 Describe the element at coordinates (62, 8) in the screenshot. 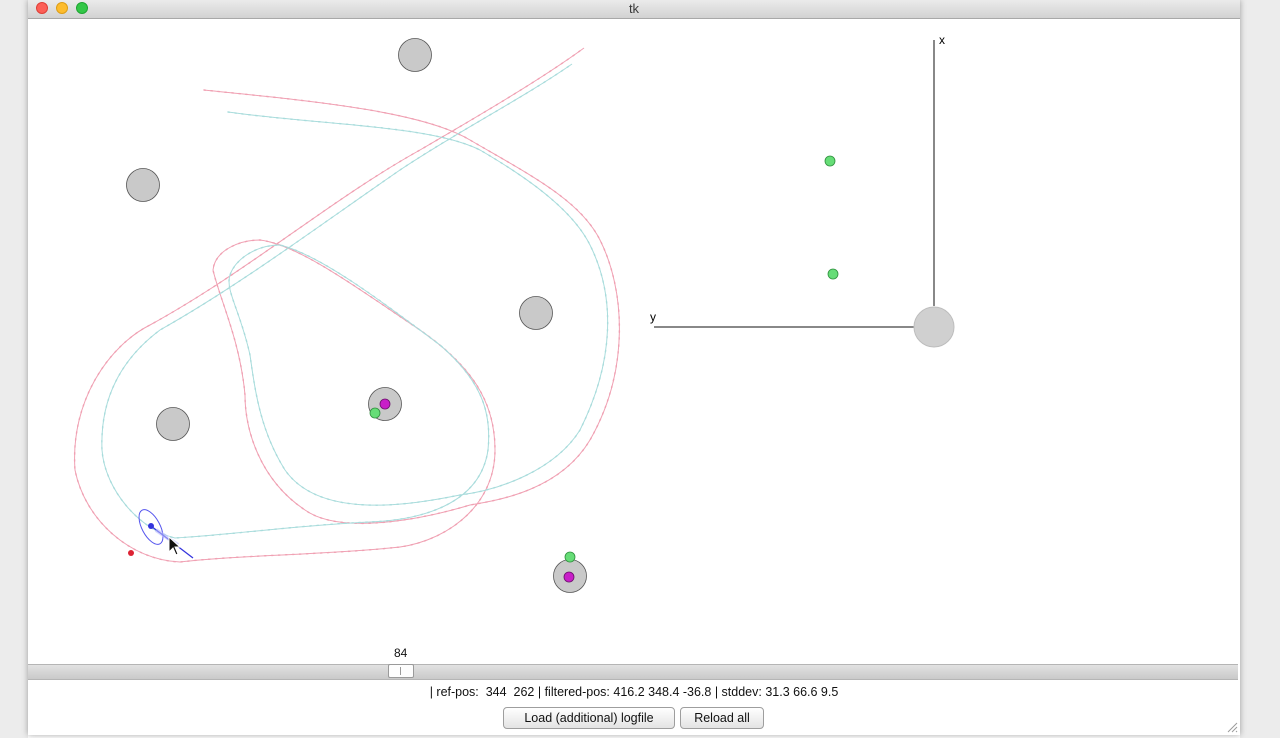

I see `minimize-window-icon` at that location.